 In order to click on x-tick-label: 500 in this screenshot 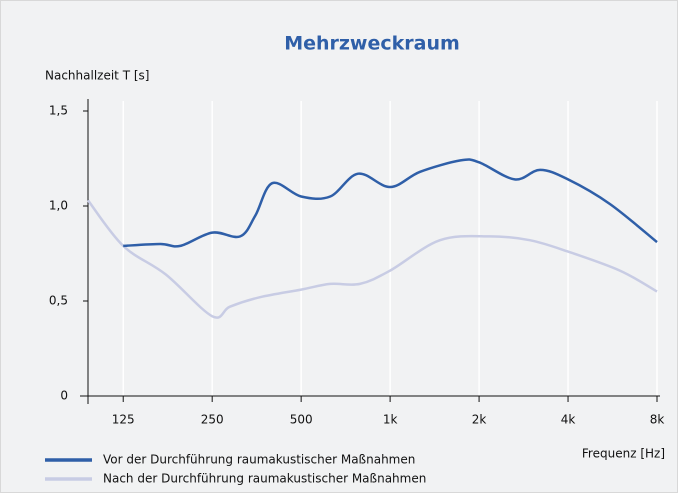, I will do `click(301, 420)`.